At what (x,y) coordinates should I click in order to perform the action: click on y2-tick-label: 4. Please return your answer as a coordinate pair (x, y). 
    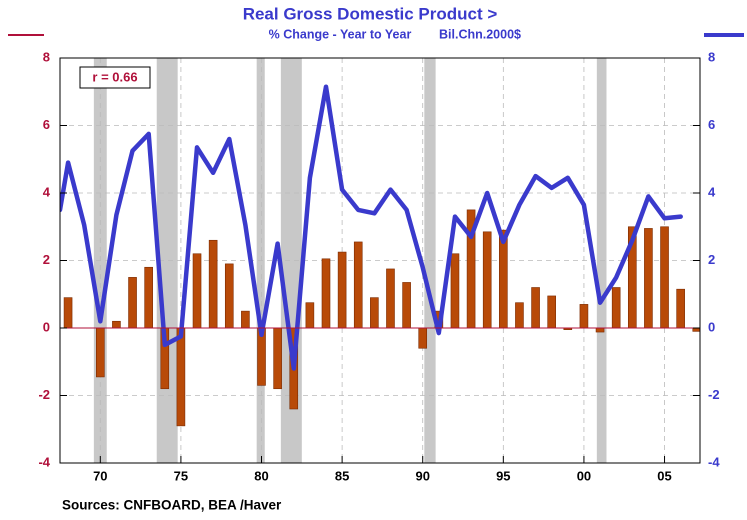
    Looking at the image, I should click on (712, 191).